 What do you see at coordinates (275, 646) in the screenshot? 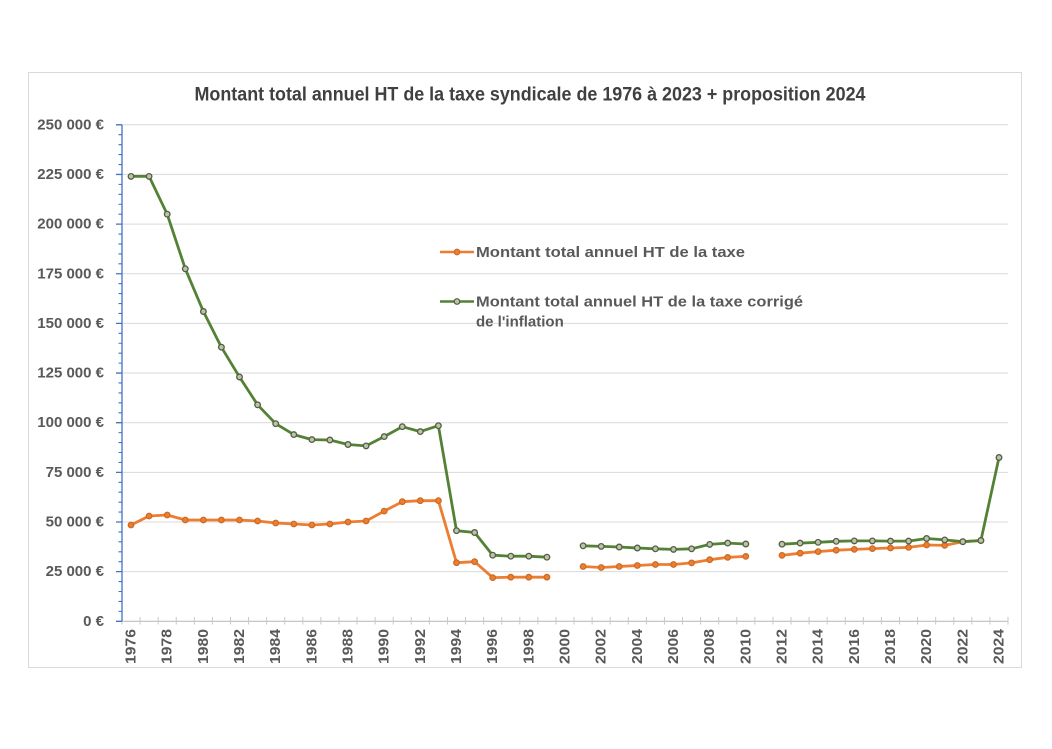
I see `svg-text: 1984` at bounding box center [275, 646].